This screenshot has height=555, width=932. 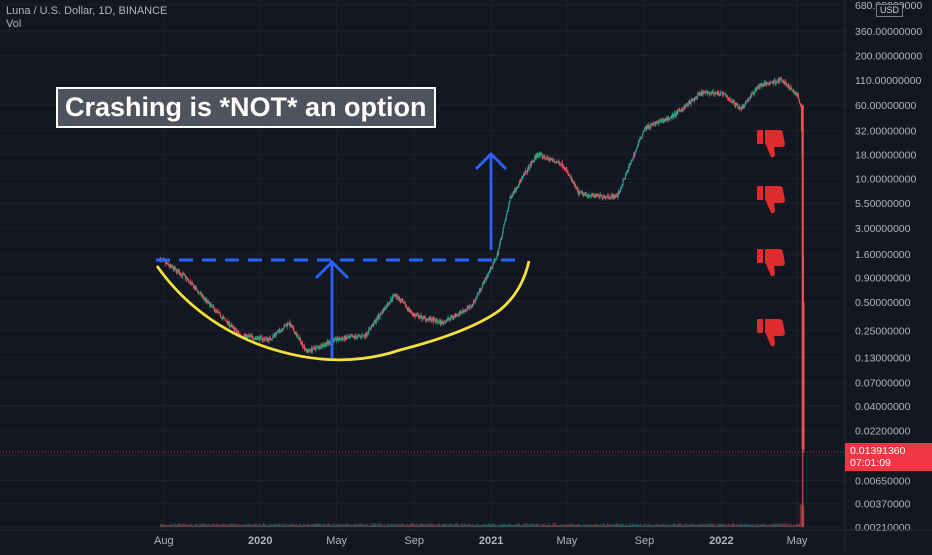 I want to click on currency-label: USD, so click(x=890, y=10).